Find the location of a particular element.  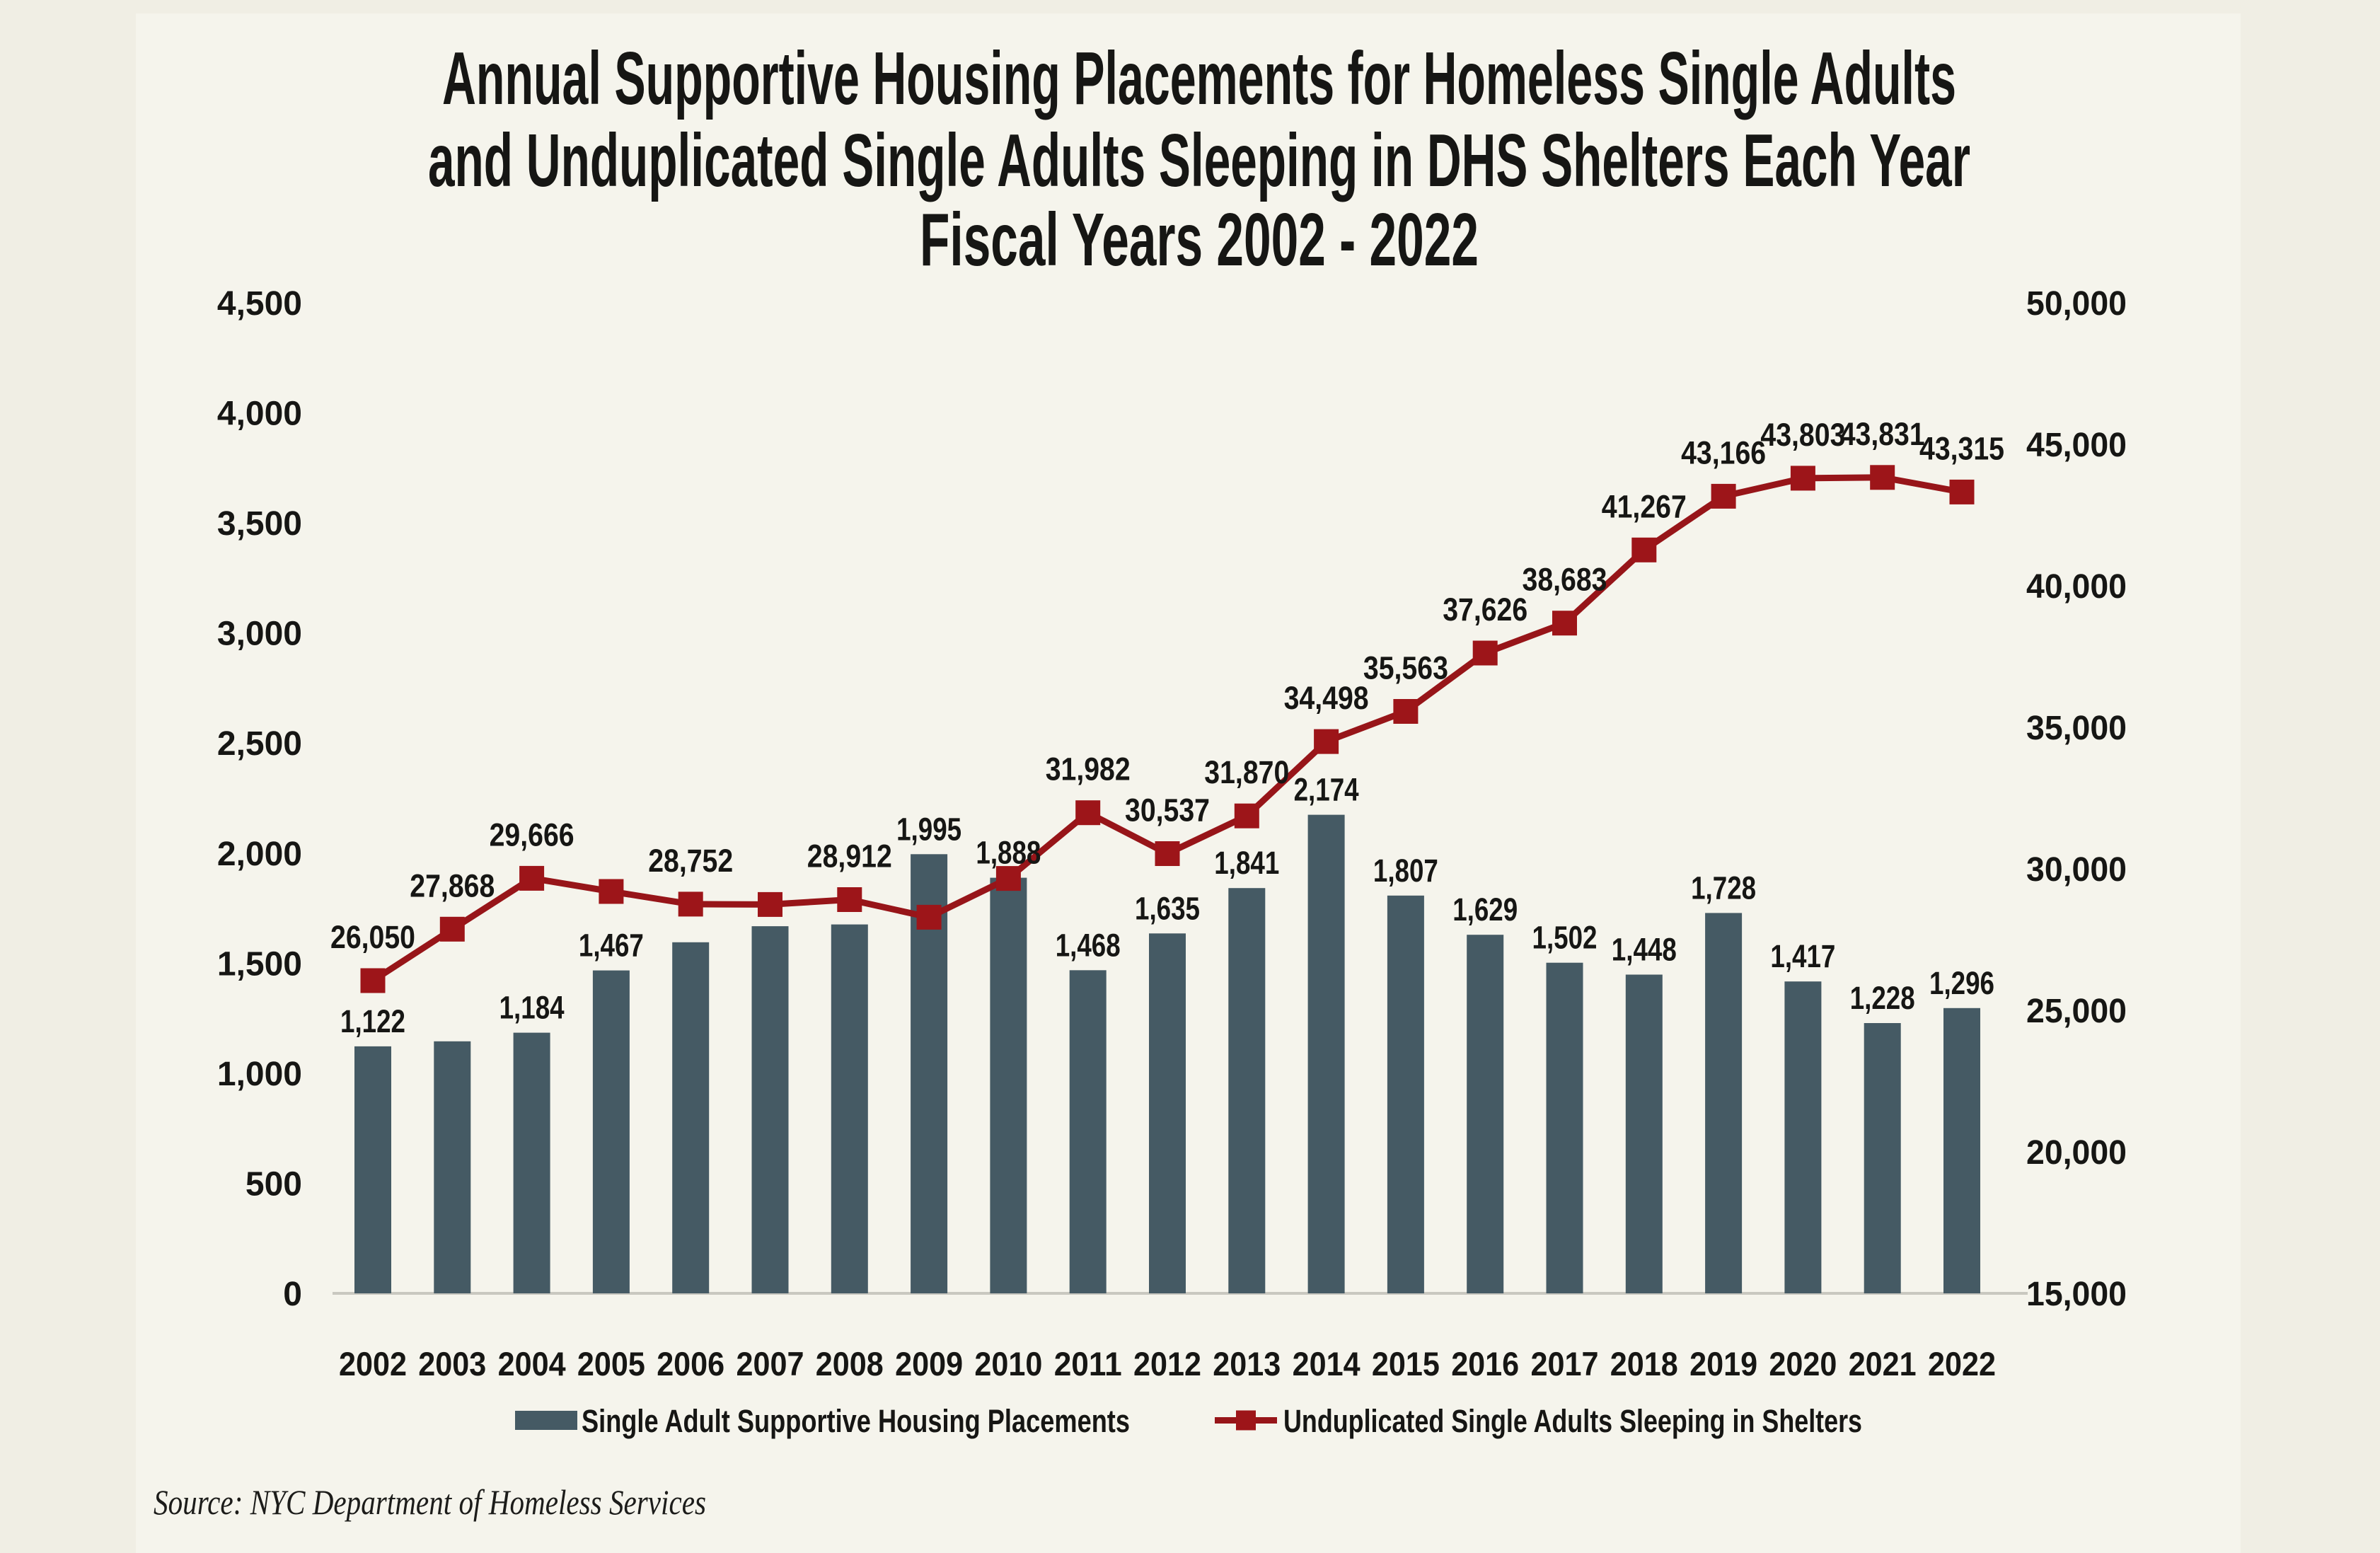

svg-text: 4,500 is located at coordinates (259, 304).